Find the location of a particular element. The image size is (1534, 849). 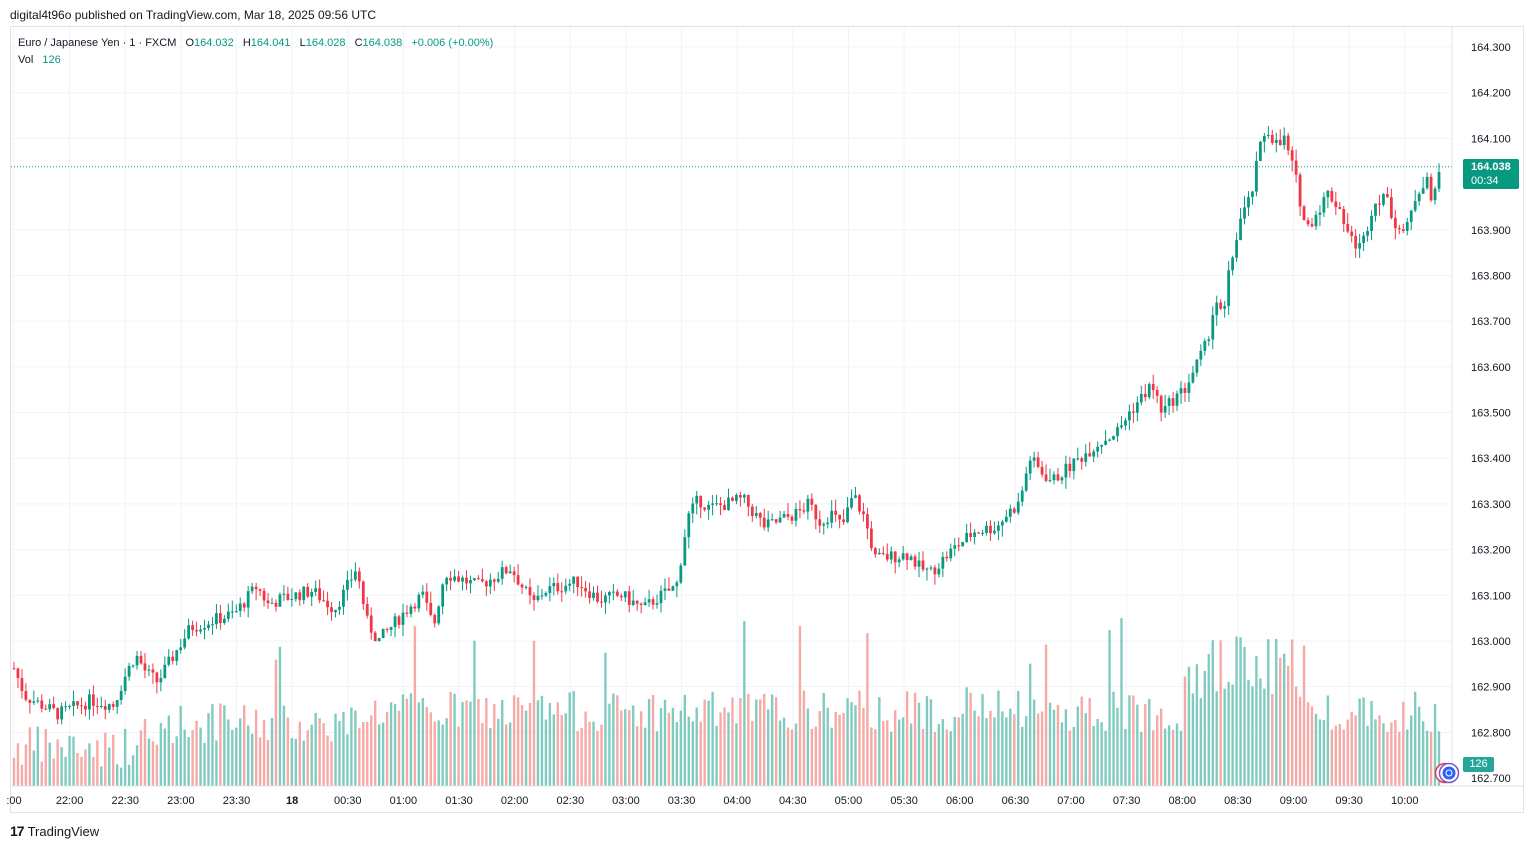

x-tick-label: 18 is located at coordinates (292, 801).